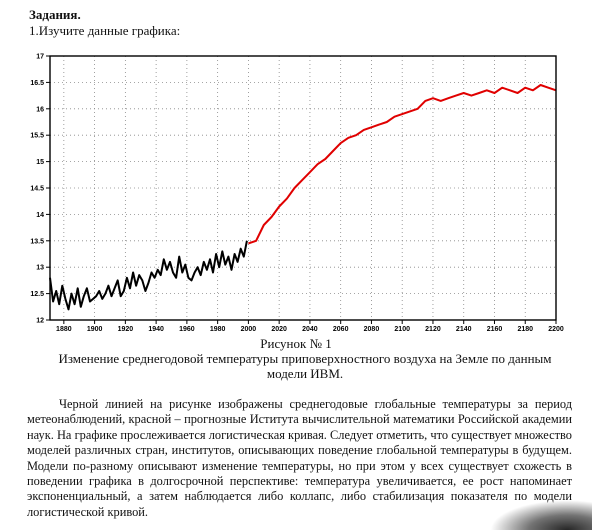  Describe the element at coordinates (40, 57) in the screenshot. I see `y-tick-label: 17` at that location.